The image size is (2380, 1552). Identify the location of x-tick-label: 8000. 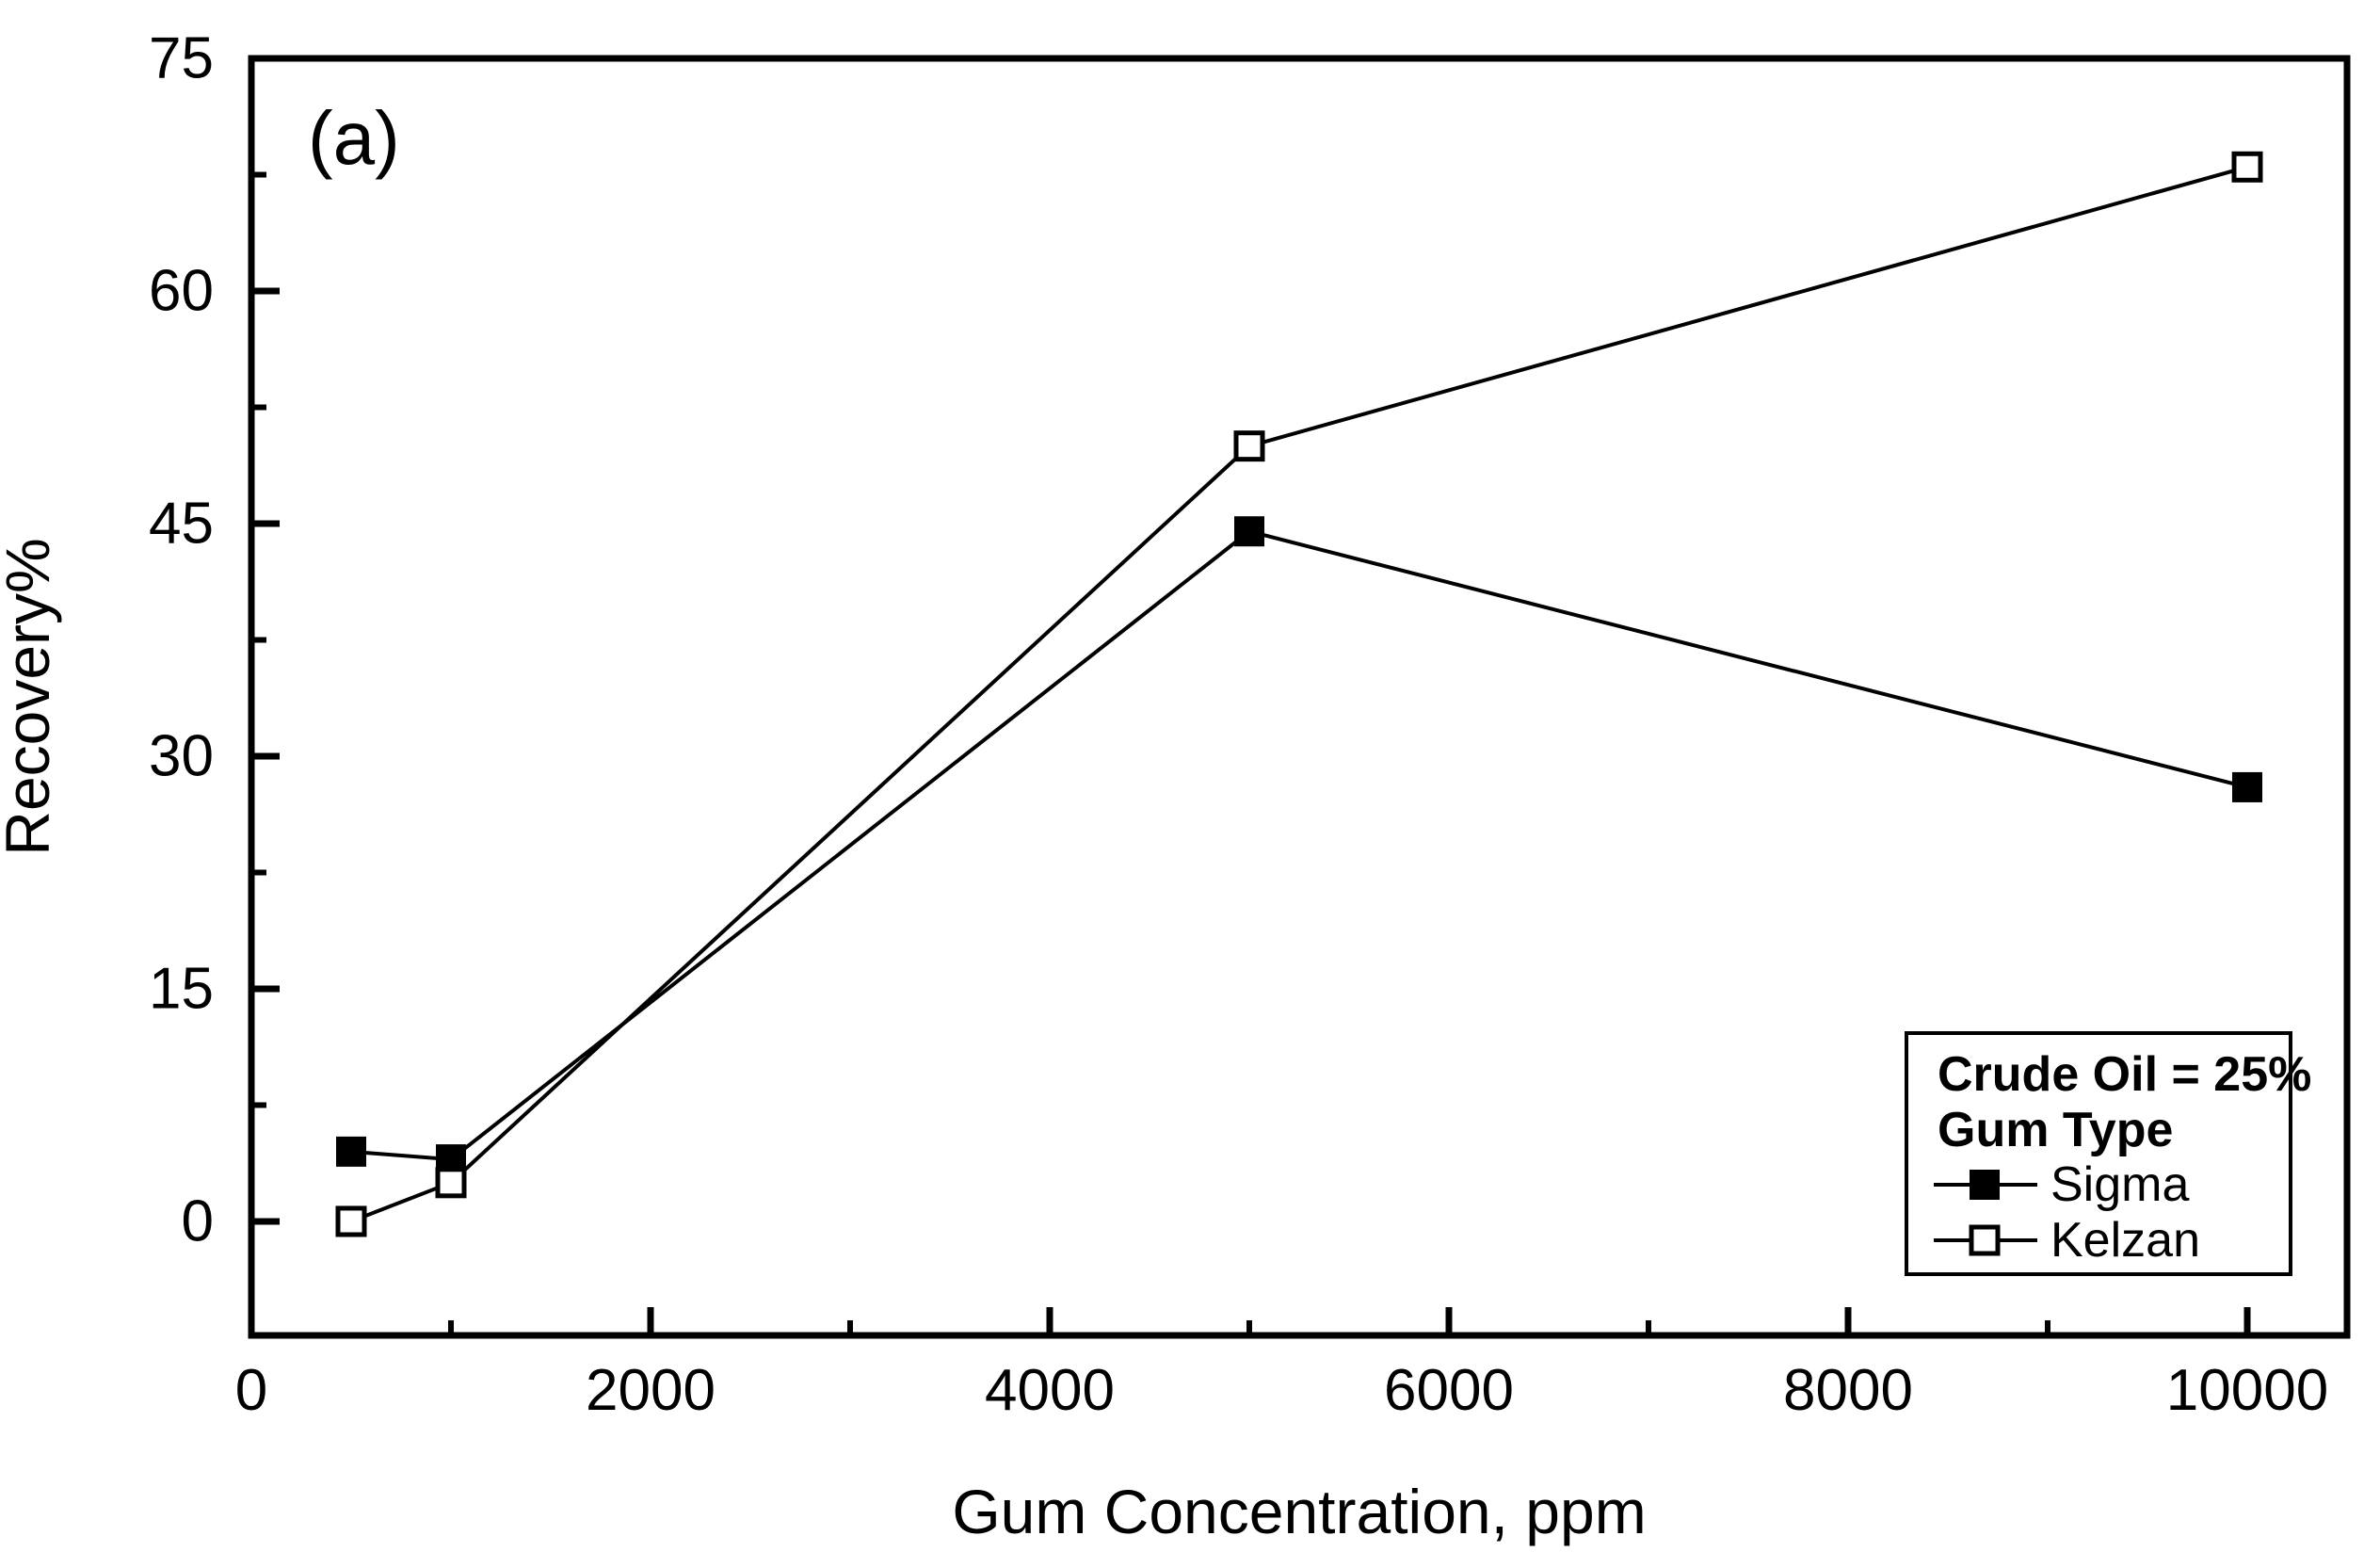
(1848, 1390).